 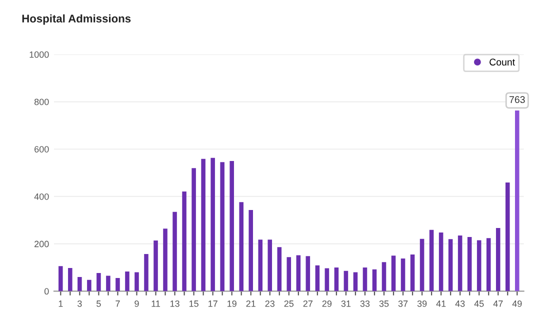 What do you see at coordinates (270, 303) in the screenshot?
I see `x-tick-label: 23` at bounding box center [270, 303].